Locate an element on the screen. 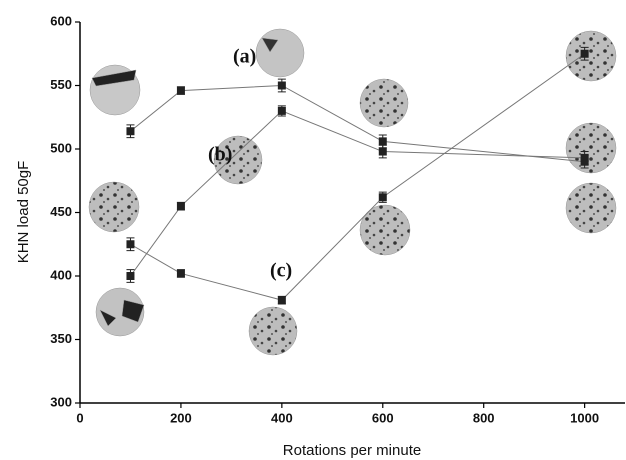  y-axis-label: KHN load 50gF is located at coordinates (23, 212).